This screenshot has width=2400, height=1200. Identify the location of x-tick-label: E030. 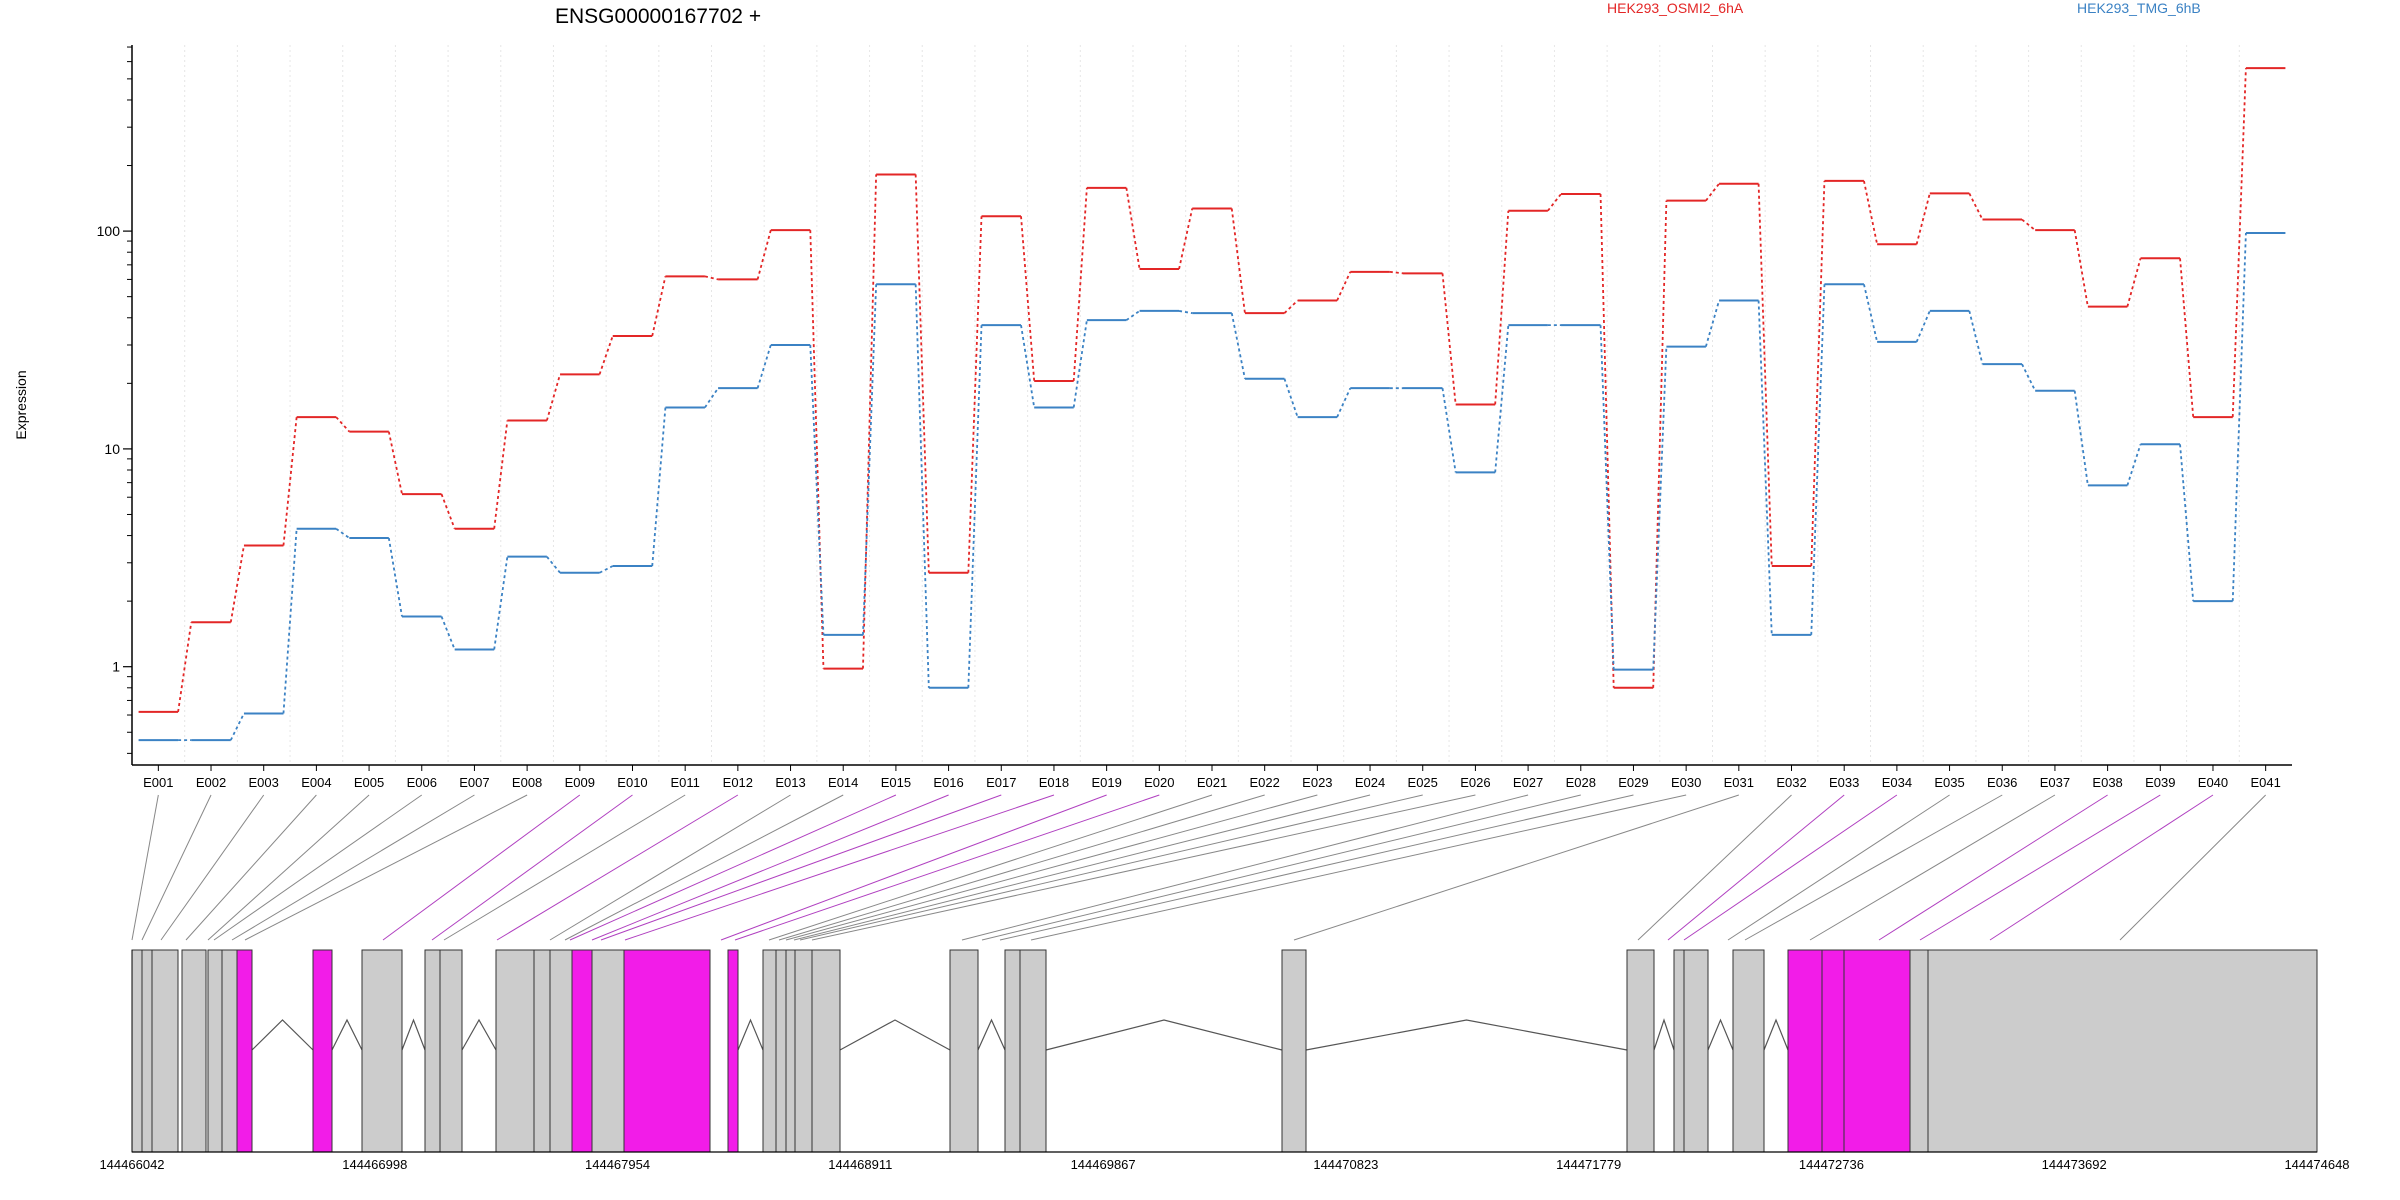
(1686, 782).